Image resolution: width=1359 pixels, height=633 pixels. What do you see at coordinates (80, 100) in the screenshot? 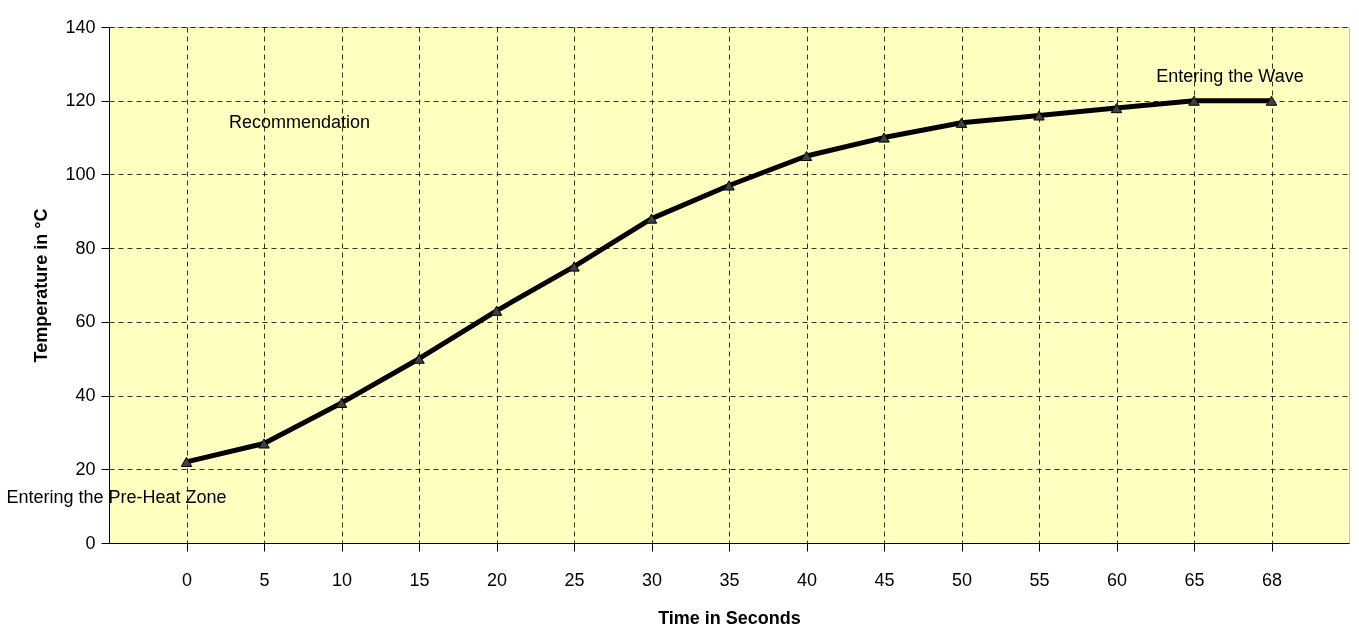
I see `y-tick-label: 120` at bounding box center [80, 100].